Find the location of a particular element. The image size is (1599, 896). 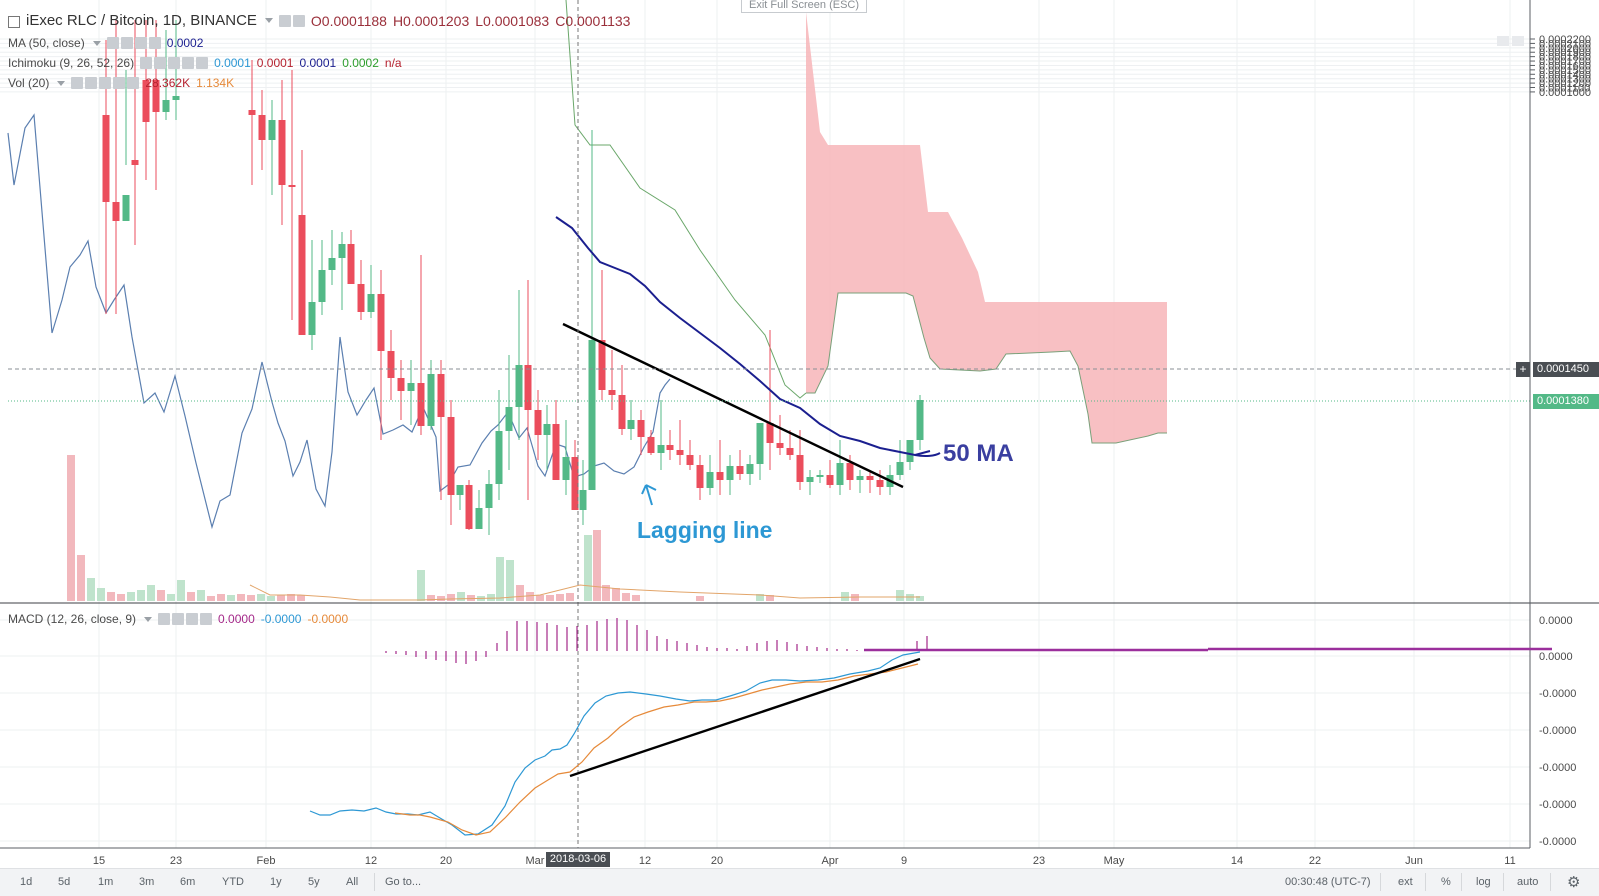

range-1y-button: 1y is located at coordinates (276, 882).